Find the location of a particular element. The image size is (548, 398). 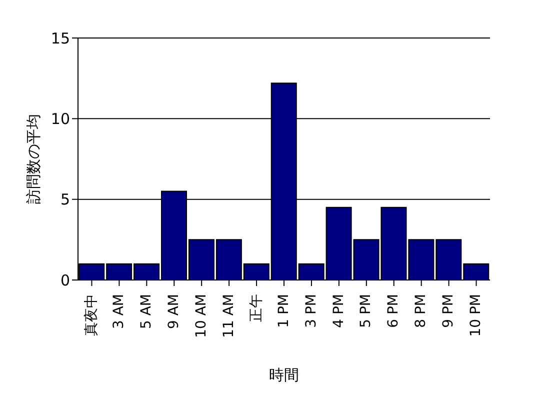

x-tick-label: 10 PM is located at coordinates (476, 315).